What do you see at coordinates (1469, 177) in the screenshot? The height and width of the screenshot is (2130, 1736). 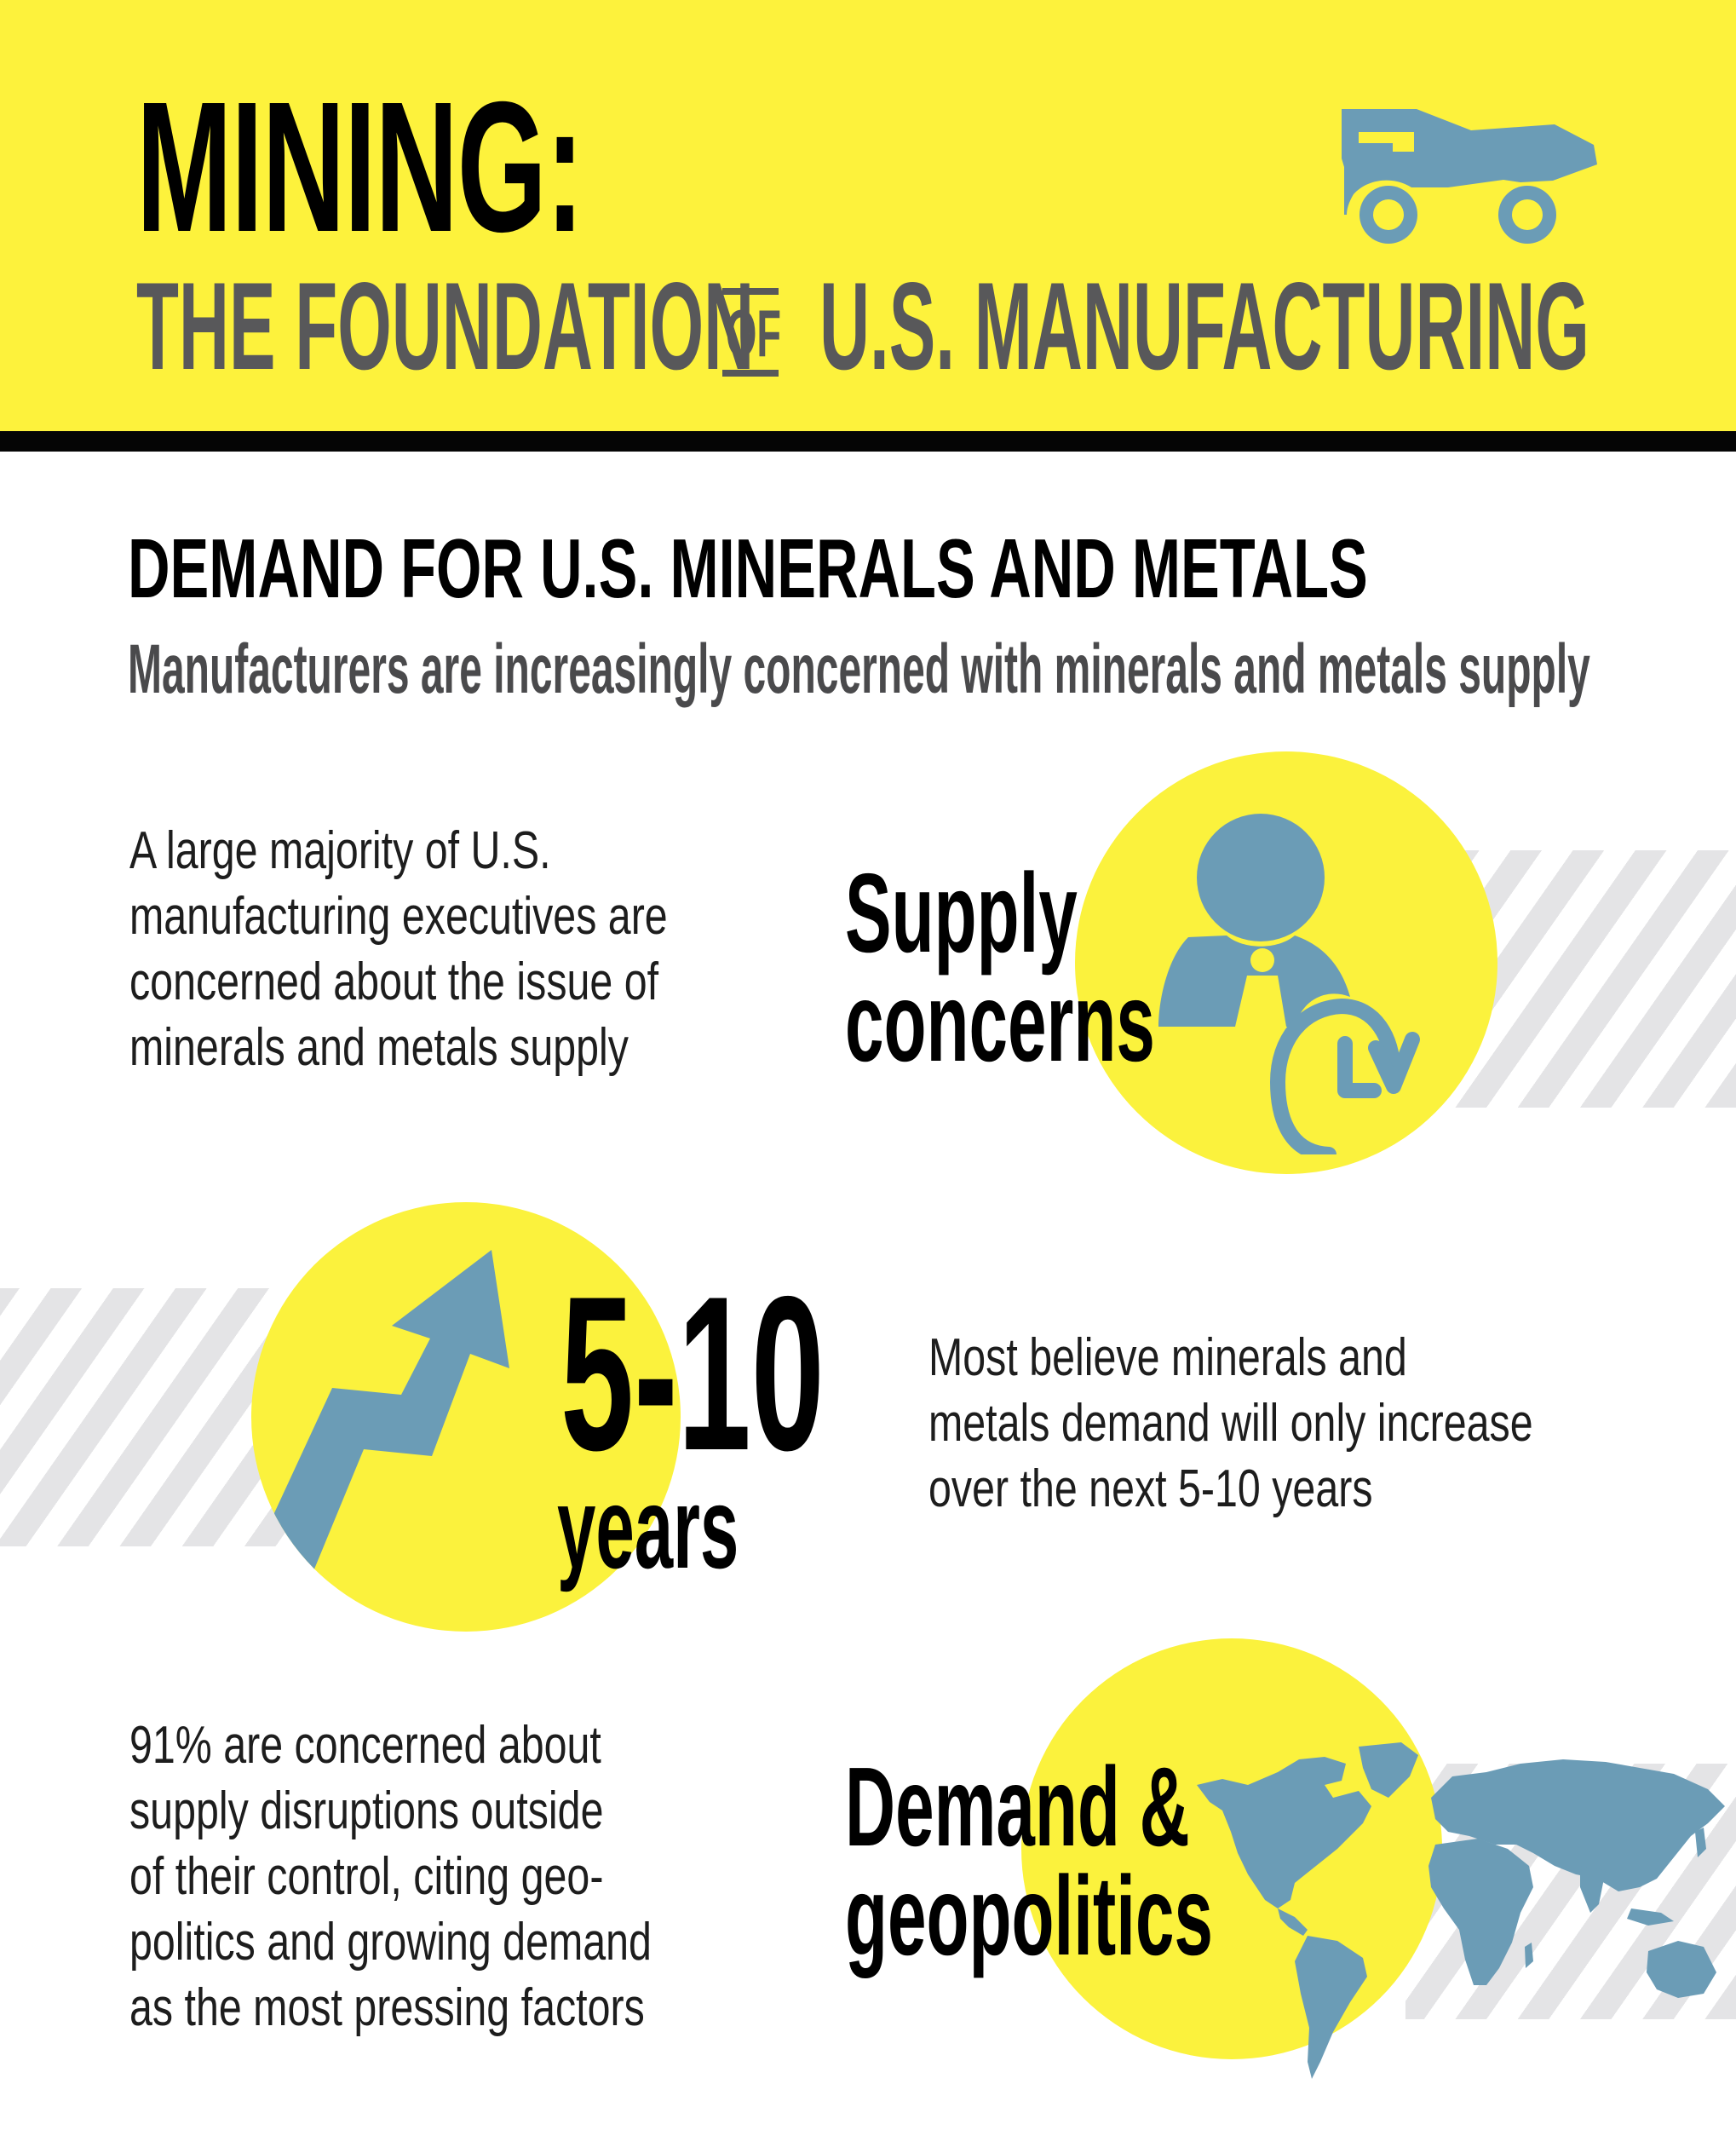 I see `dump-truck-icon` at bounding box center [1469, 177].